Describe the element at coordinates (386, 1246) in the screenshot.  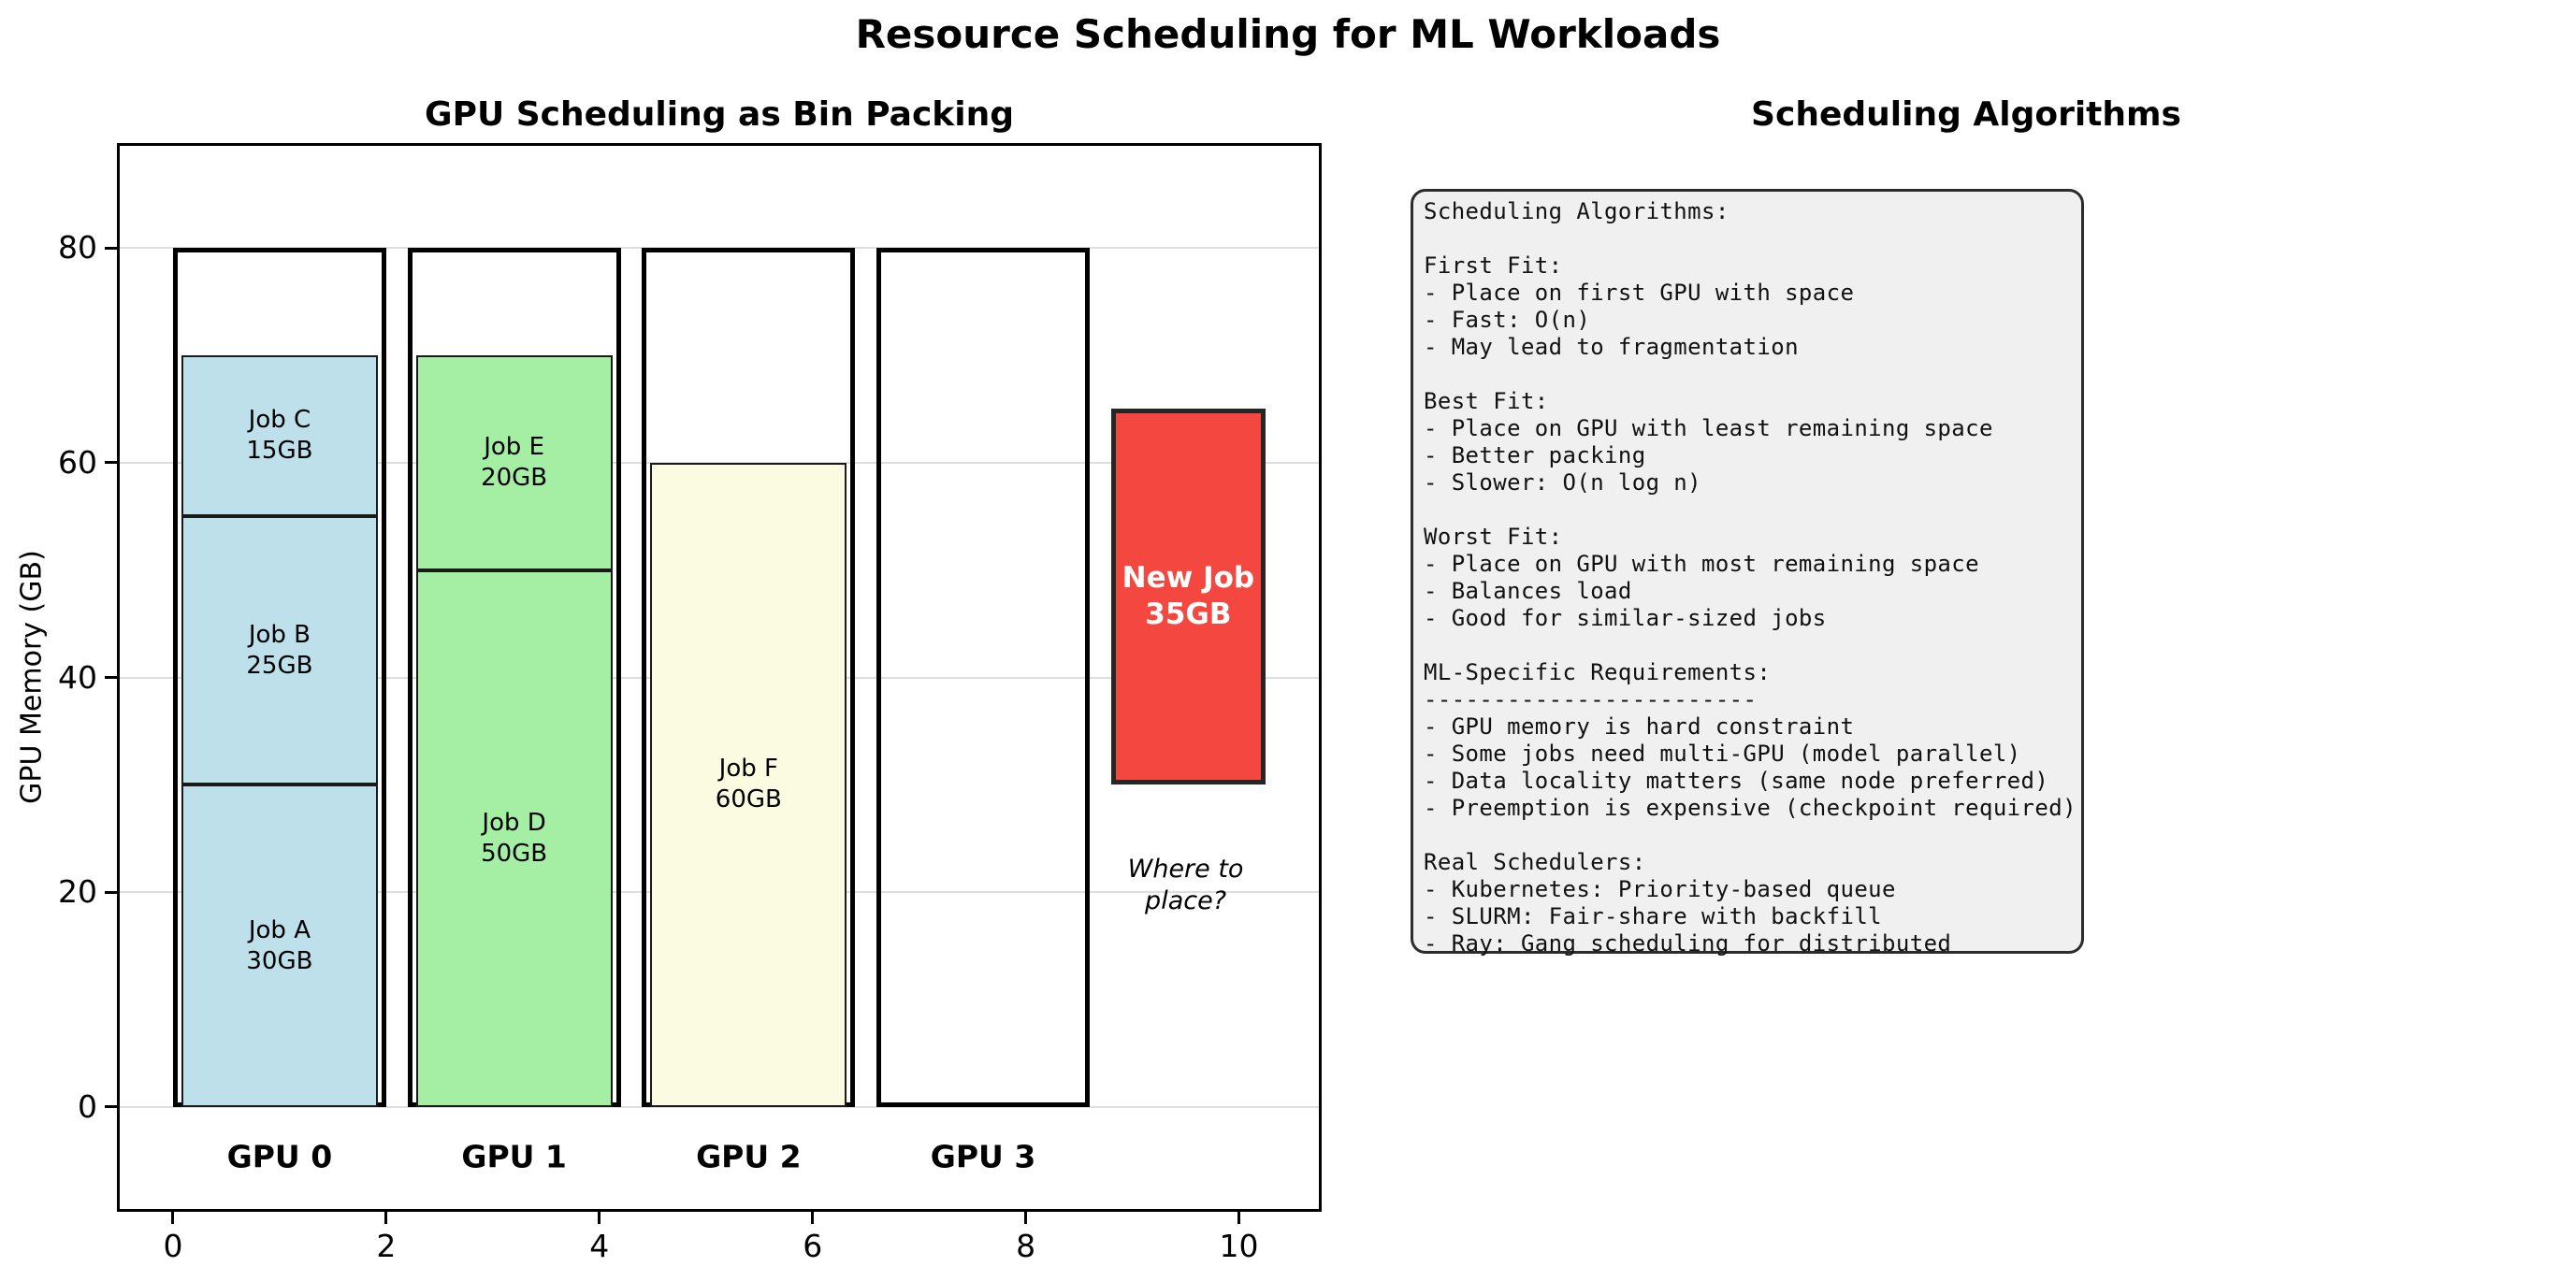
I see `x-tick-label-2: 2` at that location.